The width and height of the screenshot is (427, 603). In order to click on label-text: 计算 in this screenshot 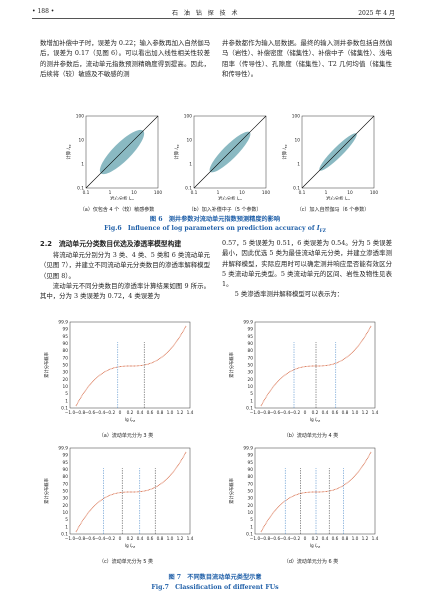, I will do `click(68, 155)`.